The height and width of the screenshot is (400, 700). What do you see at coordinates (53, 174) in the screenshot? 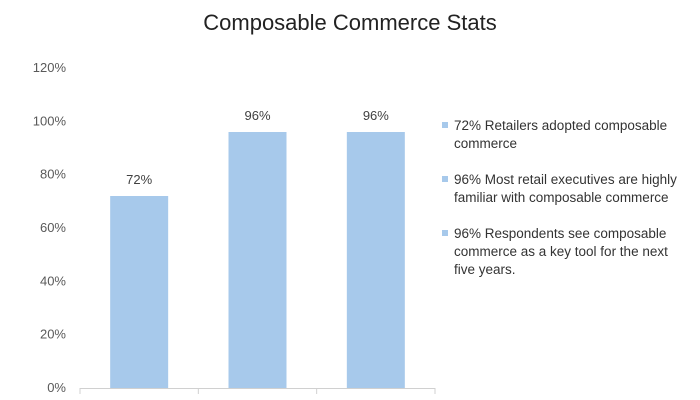
I see `y-tick-label: 80%` at bounding box center [53, 174].